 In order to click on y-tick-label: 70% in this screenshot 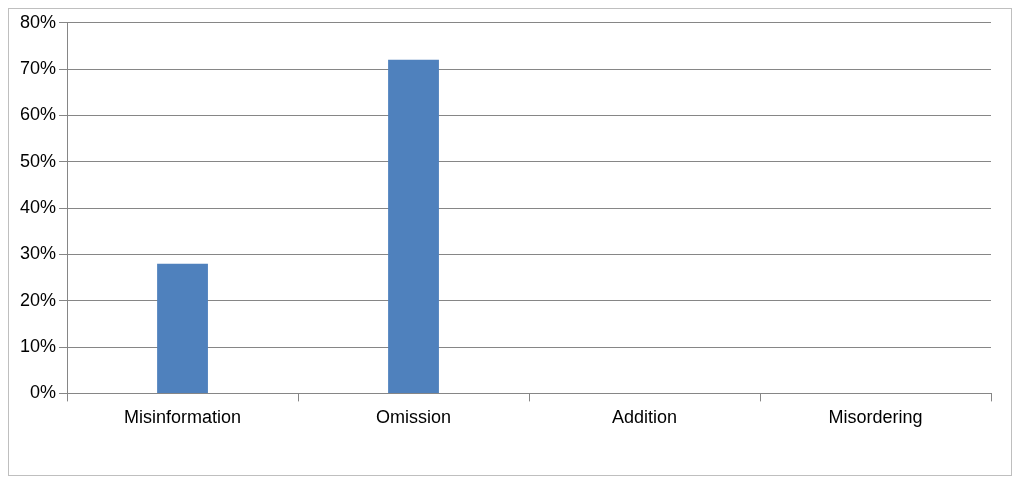, I will do `click(38, 68)`.